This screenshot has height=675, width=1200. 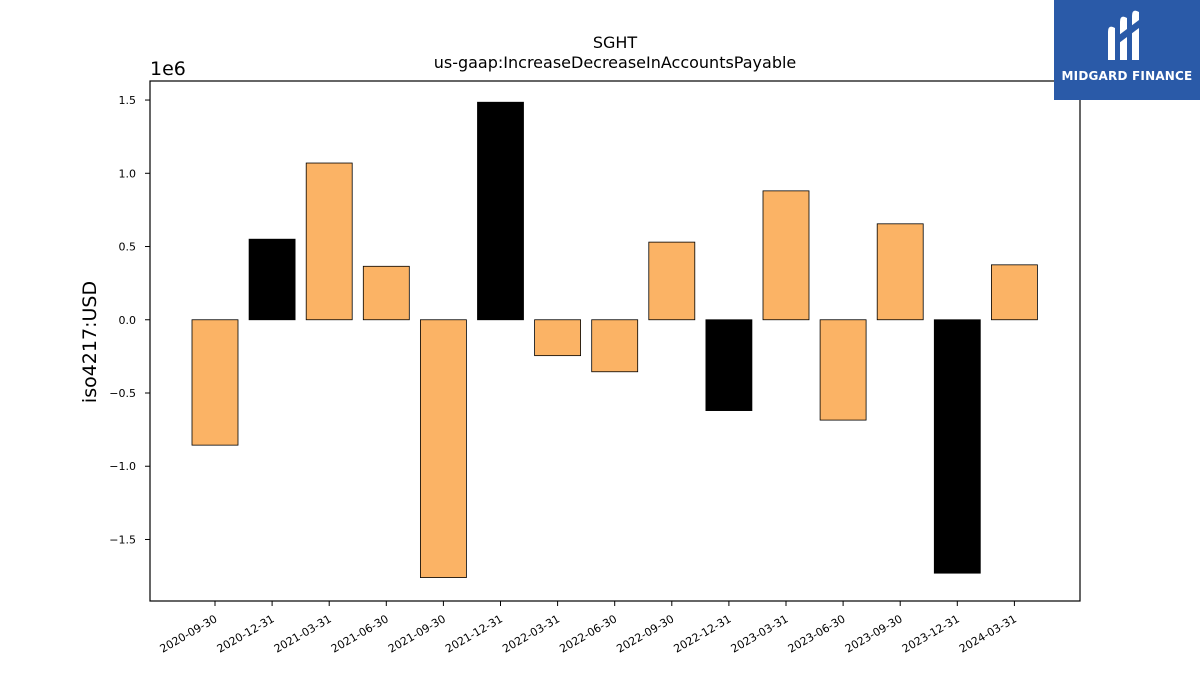 What do you see at coordinates (128, 173) in the screenshot?
I see `y-tick-label: 1.0` at bounding box center [128, 173].